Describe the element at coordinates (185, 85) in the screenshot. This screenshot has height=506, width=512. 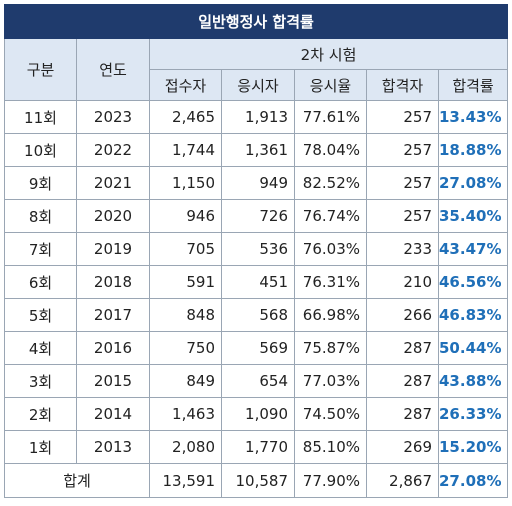
I see `header-applicants: 접수자` at that location.